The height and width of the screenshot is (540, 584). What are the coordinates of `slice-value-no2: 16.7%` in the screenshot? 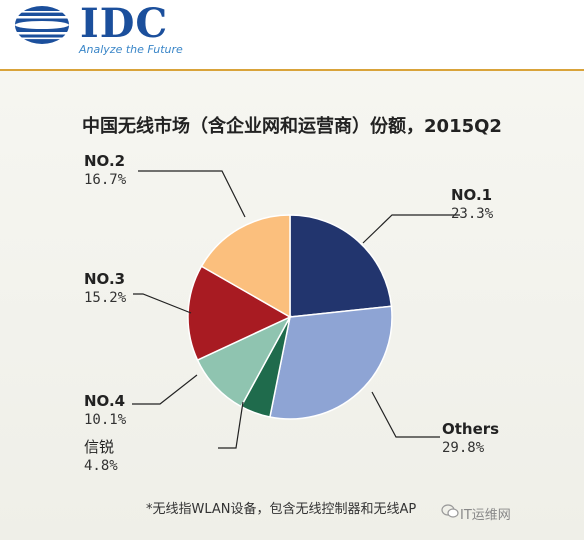 It's located at (105, 180).